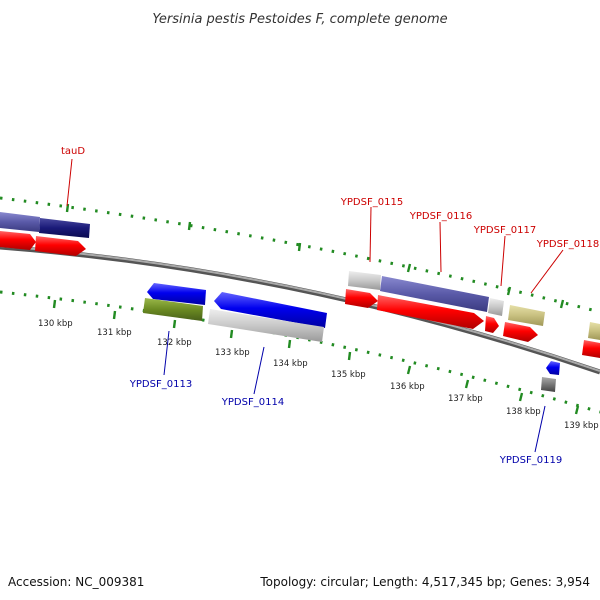 This screenshot has width=600, height=600. What do you see at coordinates (407, 387) in the screenshot?
I see `tick-label: 136 kbp` at bounding box center [407, 387].